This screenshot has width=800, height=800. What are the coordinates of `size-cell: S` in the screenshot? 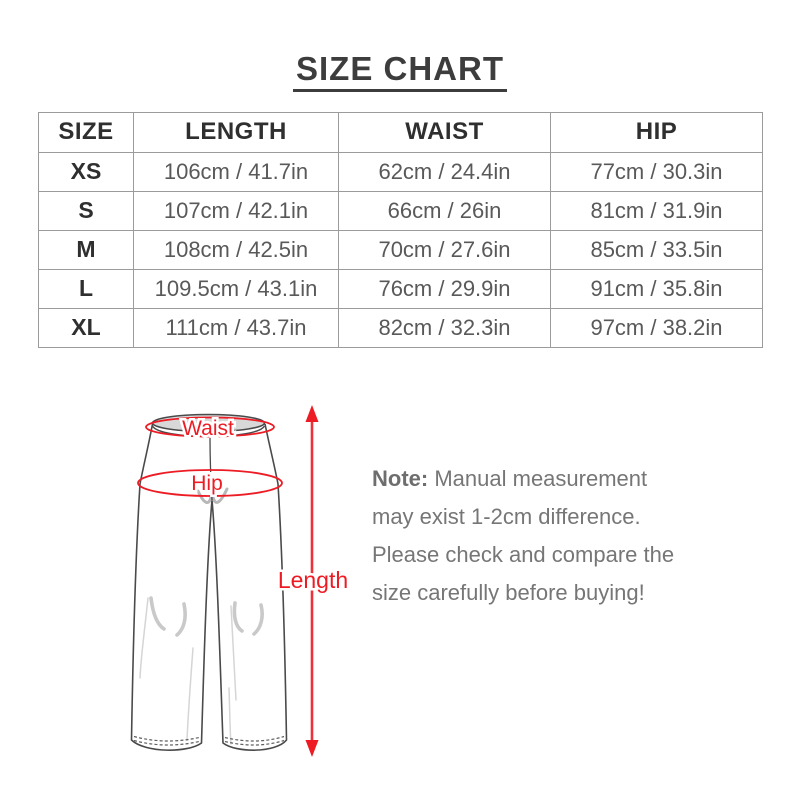 It's located at (86, 210).